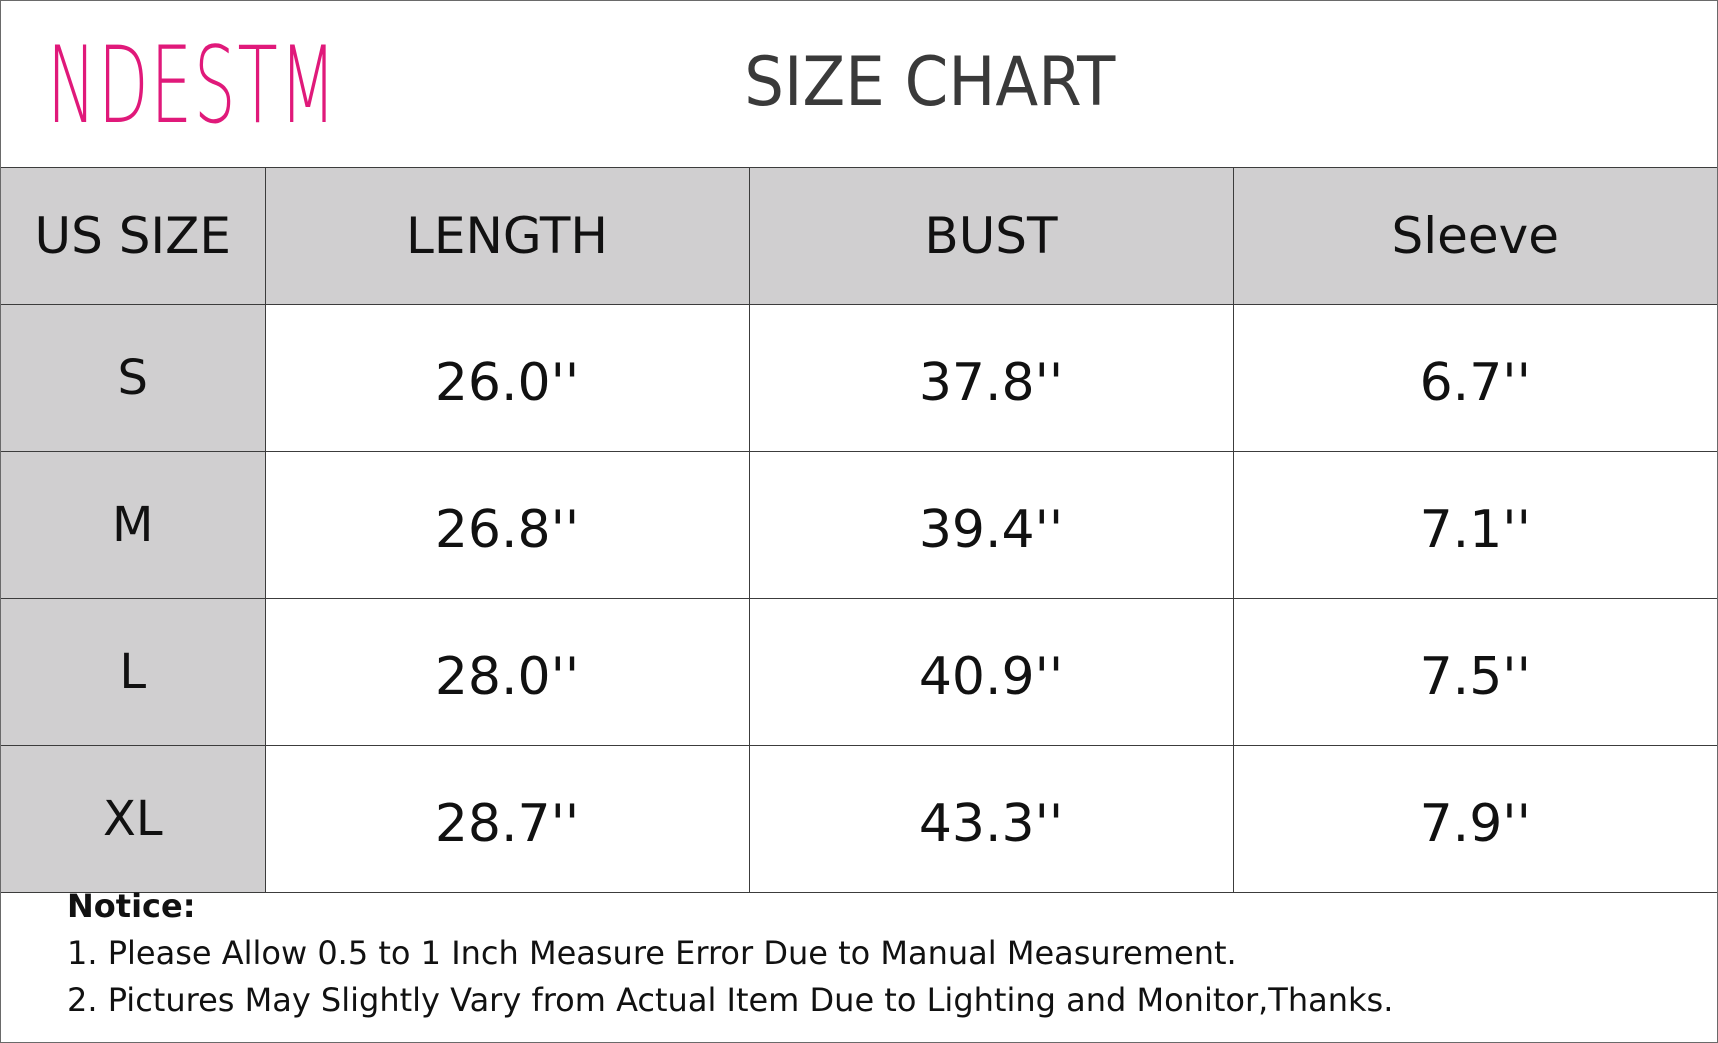 This screenshot has width=1718, height=1043. Describe the element at coordinates (991, 525) in the screenshot. I see `bust-cell: 39.4''` at that location.